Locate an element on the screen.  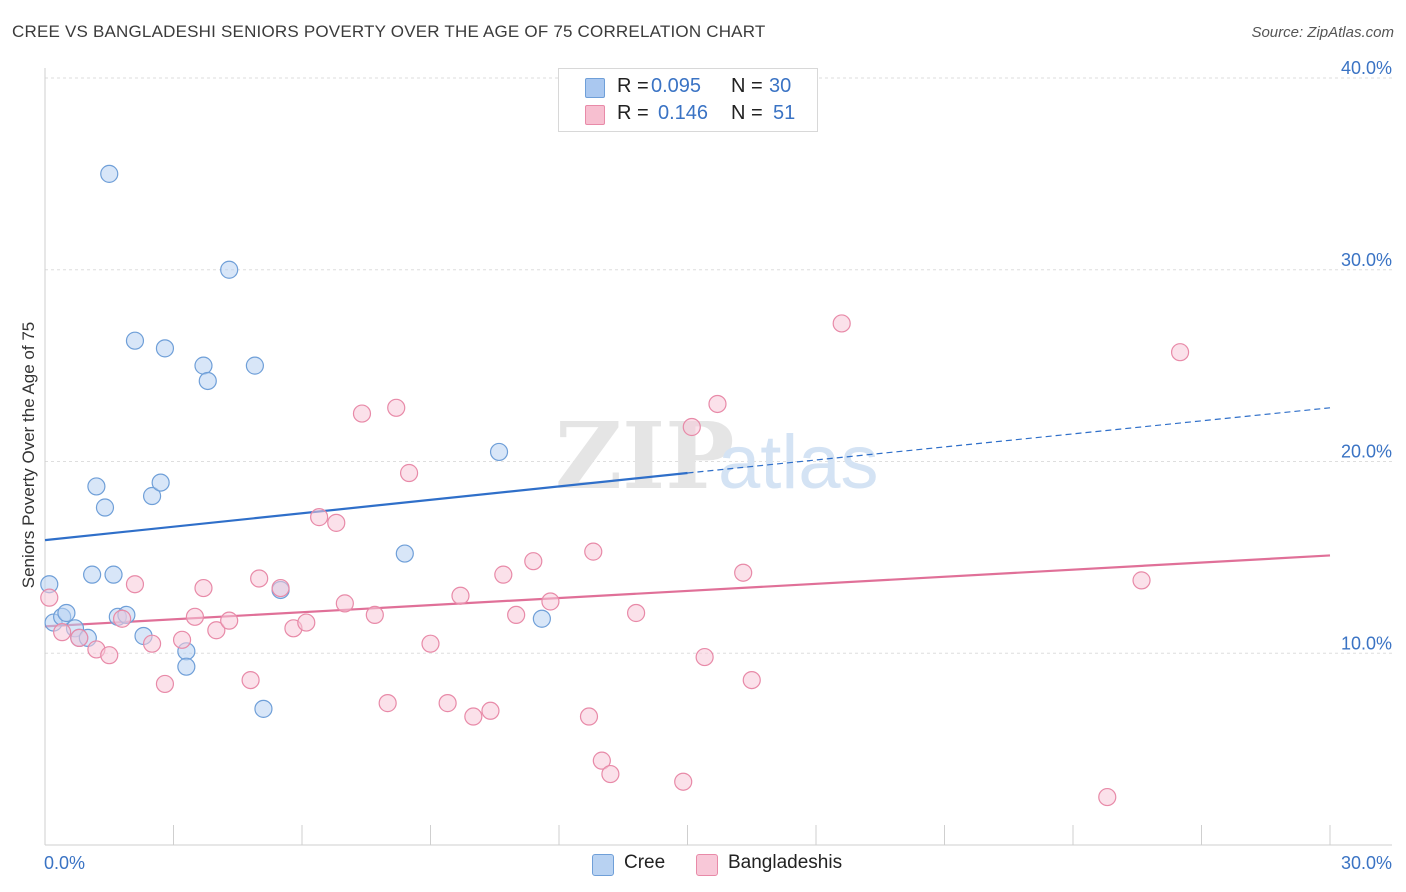
series-label-cree: Cree is located at coordinates (645, 862).